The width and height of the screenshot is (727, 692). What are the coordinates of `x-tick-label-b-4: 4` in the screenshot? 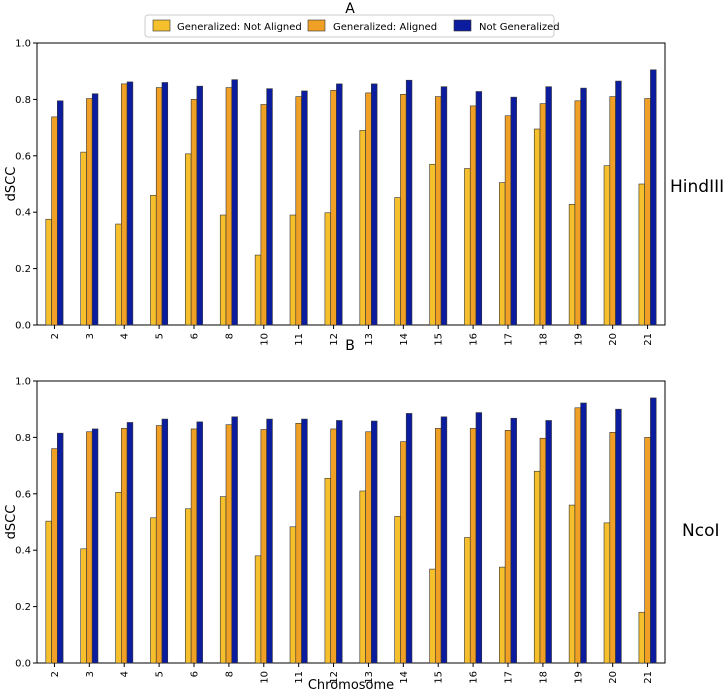 It's located at (125, 674).